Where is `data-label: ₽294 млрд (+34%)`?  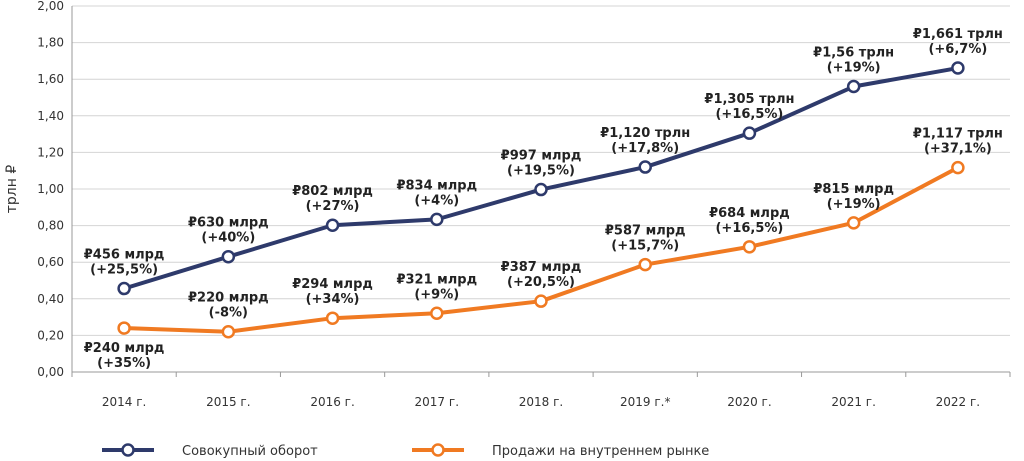
data-label: ₽294 млрд (+34%) is located at coordinates (332, 292).